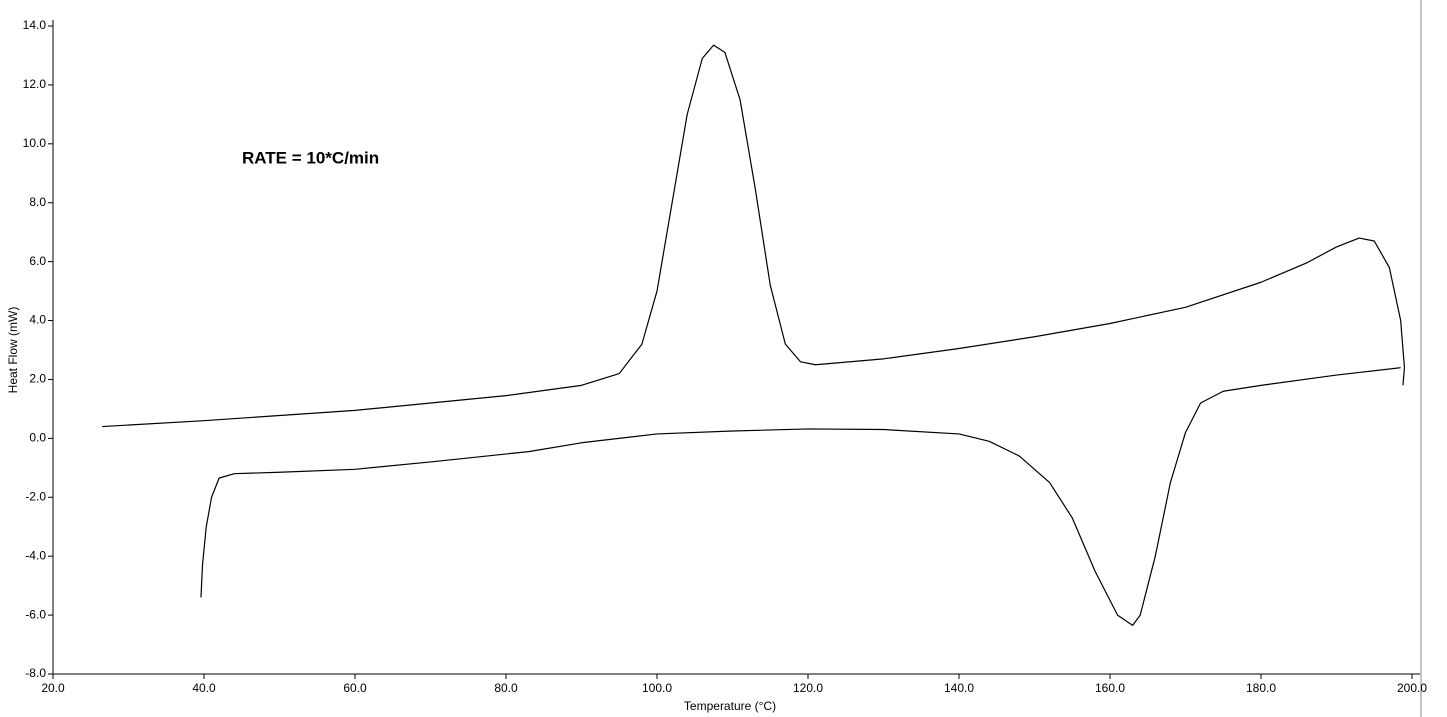 The width and height of the screenshot is (1447, 717). What do you see at coordinates (37, 202) in the screenshot?
I see `y-tick-label: 8.0` at bounding box center [37, 202].